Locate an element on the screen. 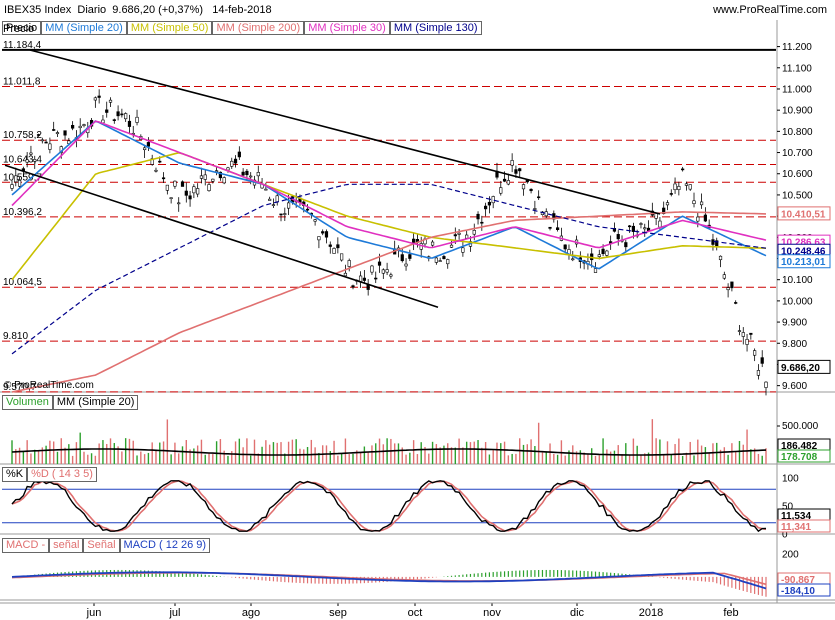 This screenshot has width=835, height=620. macd-legend-item: MACD - is located at coordinates (26, 545).